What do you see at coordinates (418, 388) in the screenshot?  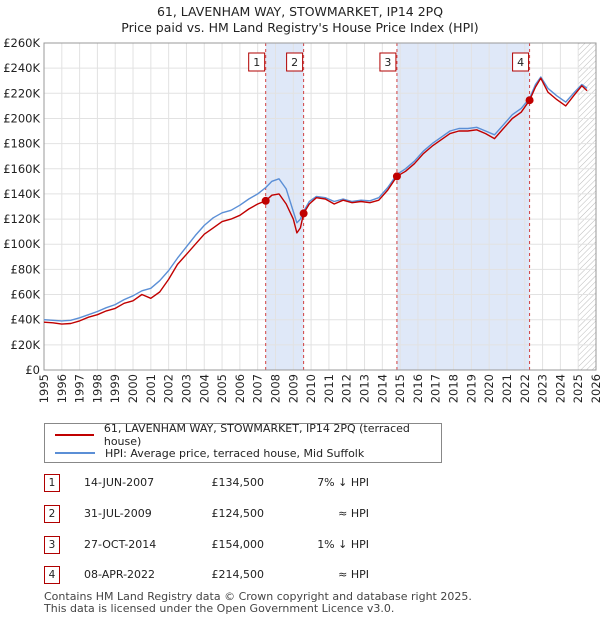 I see `x-tick-label: 2016` at bounding box center [418, 388].